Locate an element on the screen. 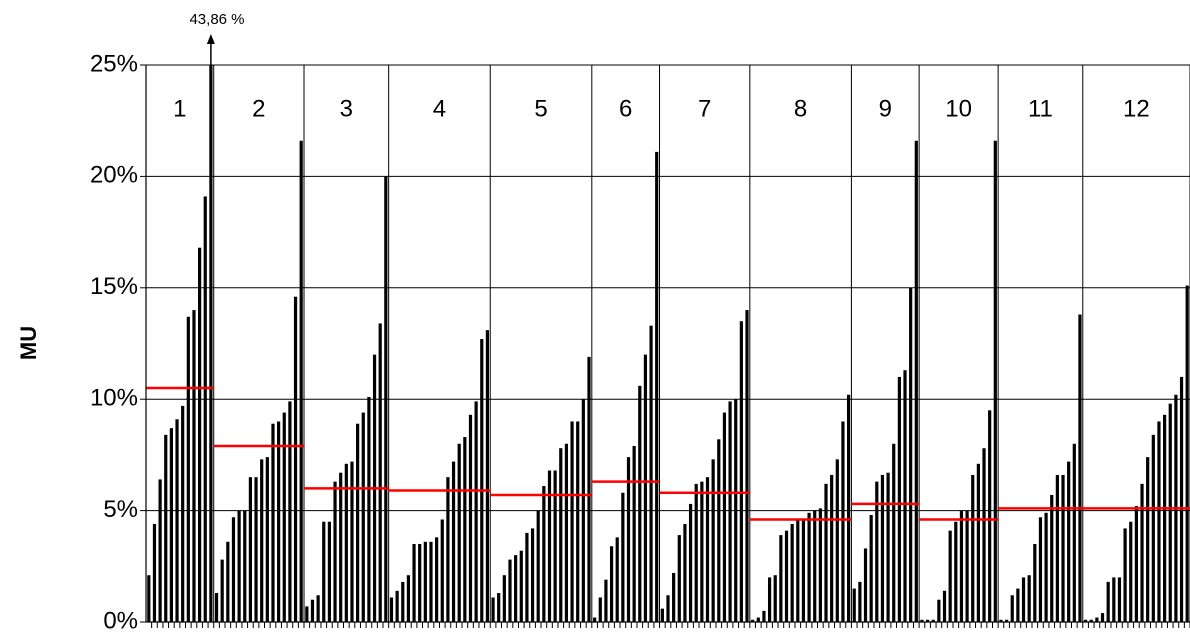 Image resolution: width=1190 pixels, height=634 pixels. group-label: 8 is located at coordinates (800, 108).